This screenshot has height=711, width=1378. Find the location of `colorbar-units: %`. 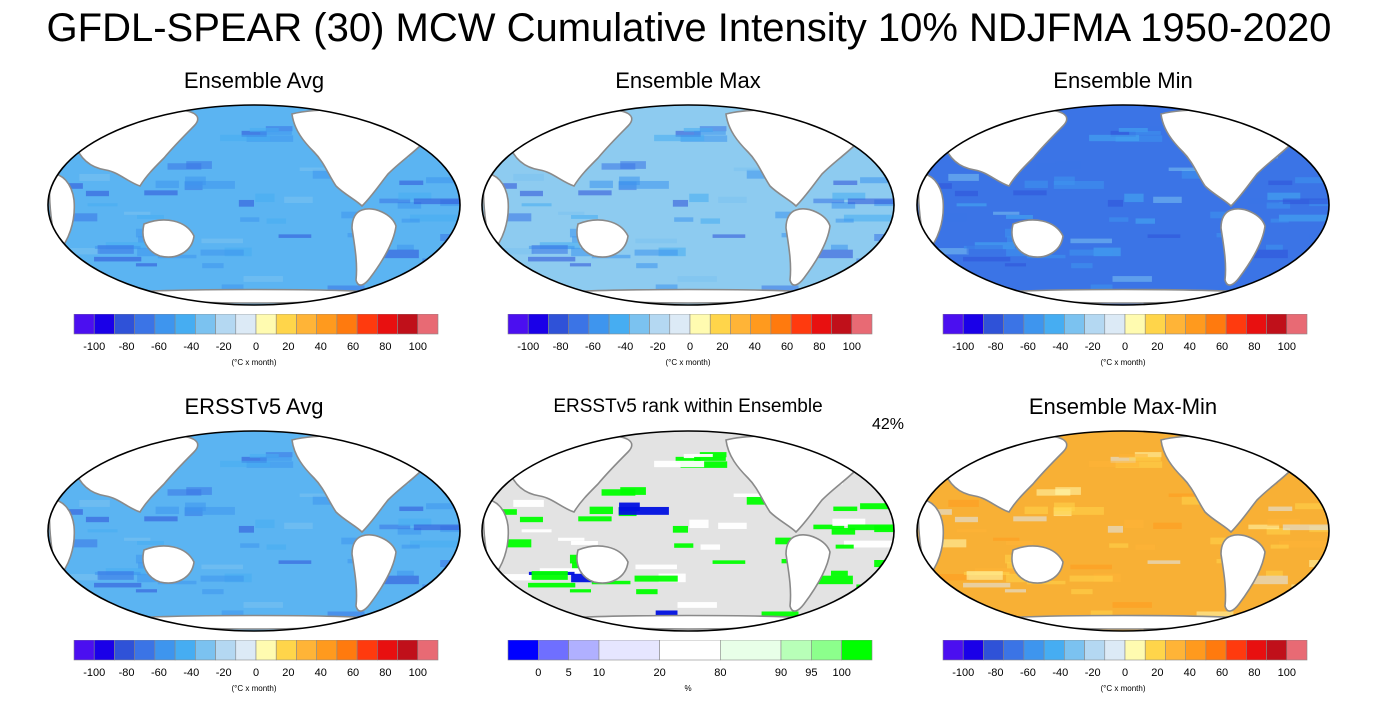

colorbar-units: % is located at coordinates (688, 688).